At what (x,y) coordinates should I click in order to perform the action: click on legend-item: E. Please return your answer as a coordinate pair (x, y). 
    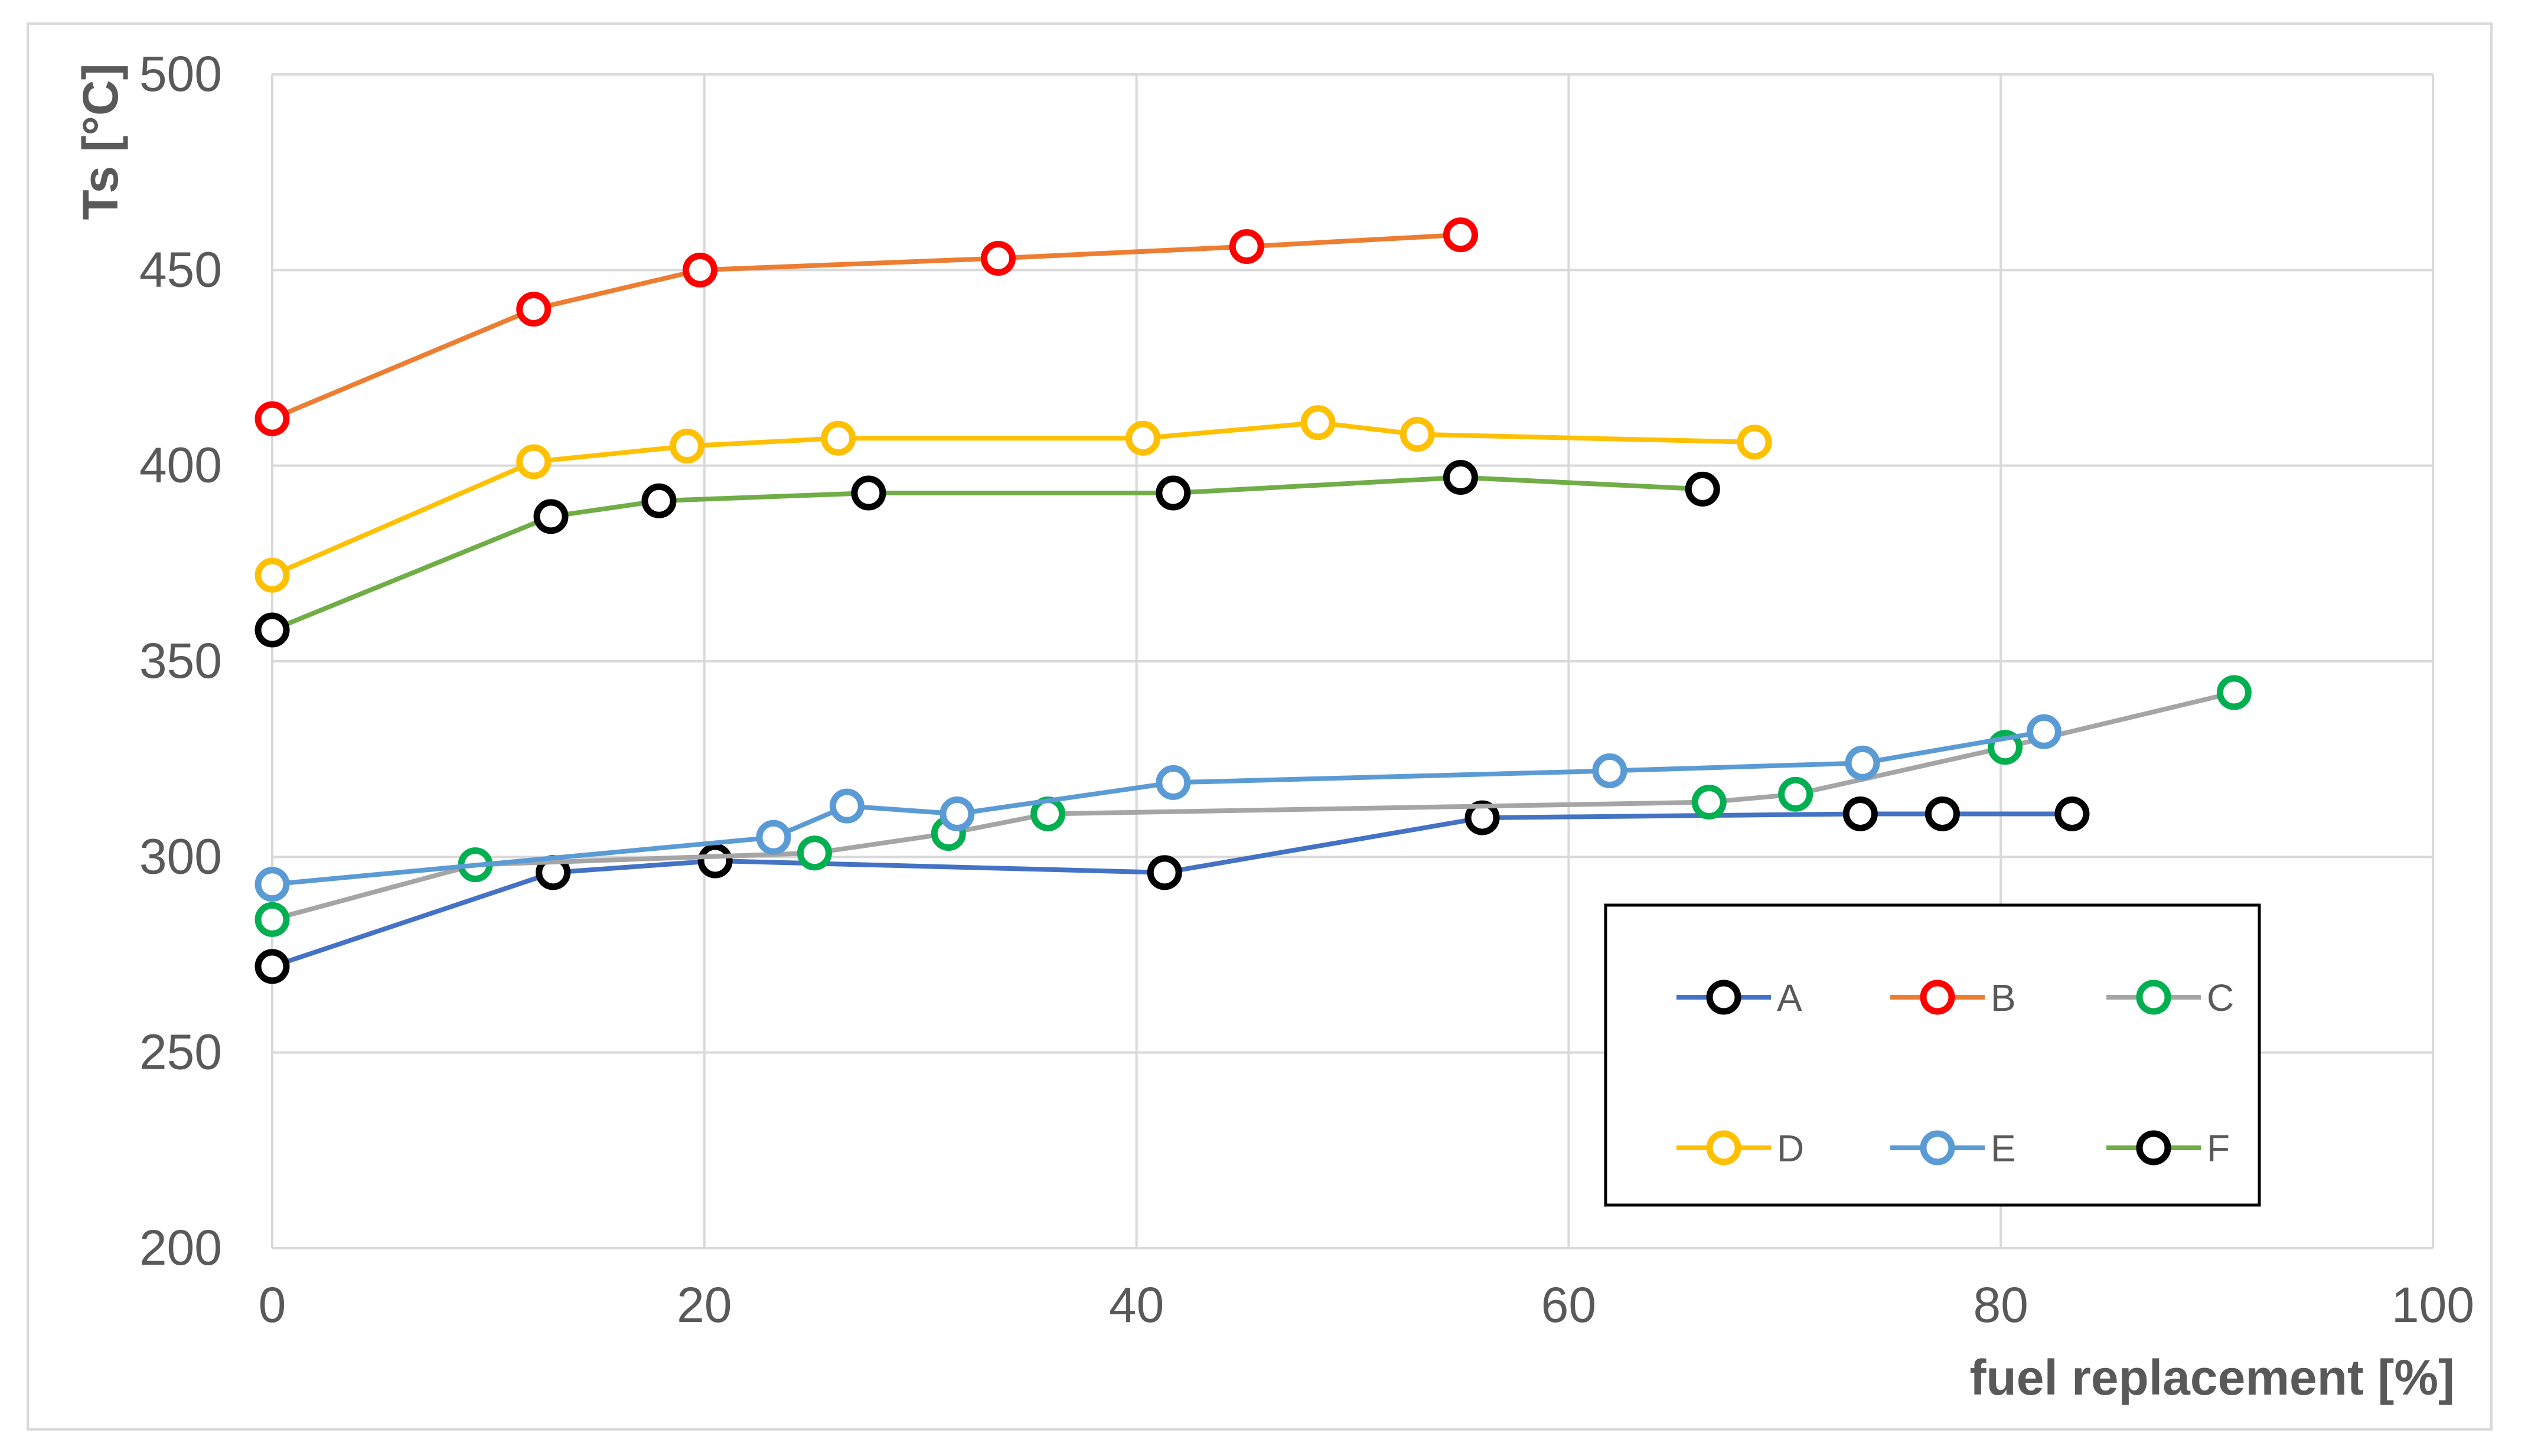
    Looking at the image, I should click on (1953, 1148).